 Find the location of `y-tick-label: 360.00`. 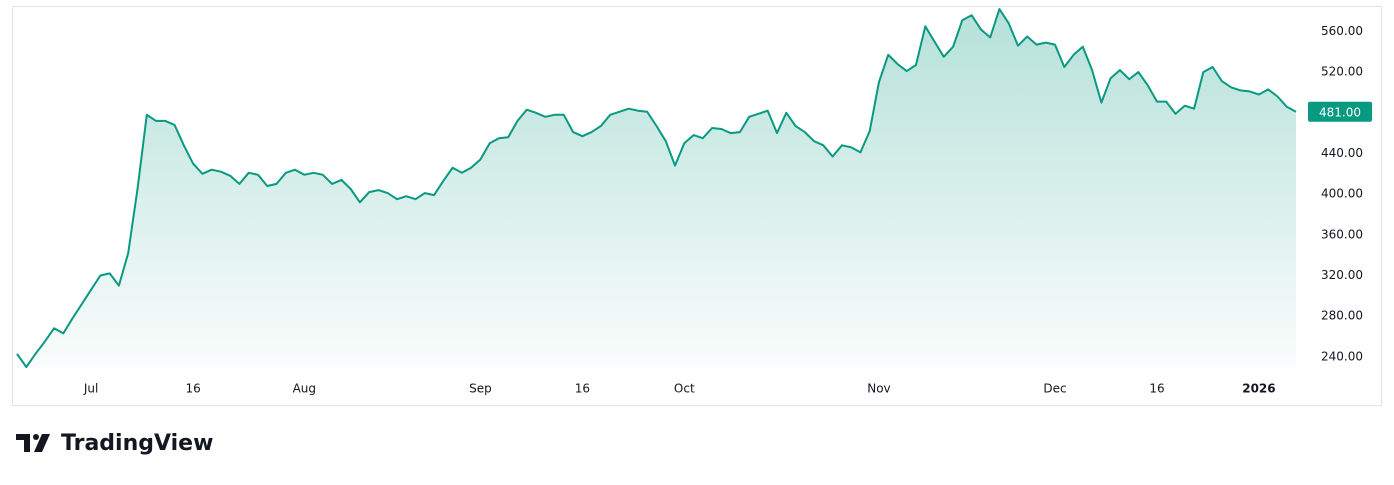

y-tick-label: 360.00 is located at coordinates (1342, 234).